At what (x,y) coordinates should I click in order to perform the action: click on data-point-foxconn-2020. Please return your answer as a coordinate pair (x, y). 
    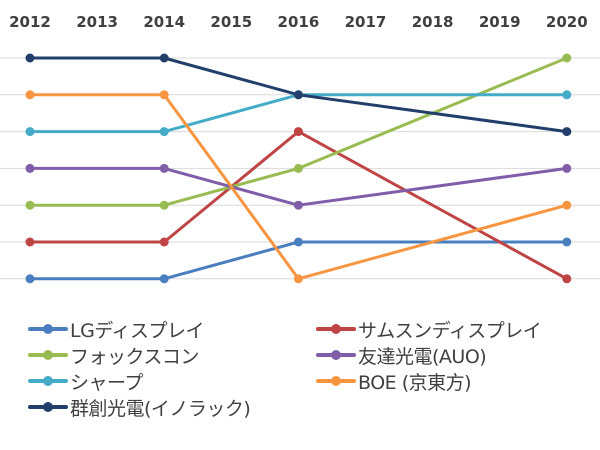
    Looking at the image, I should click on (567, 58).